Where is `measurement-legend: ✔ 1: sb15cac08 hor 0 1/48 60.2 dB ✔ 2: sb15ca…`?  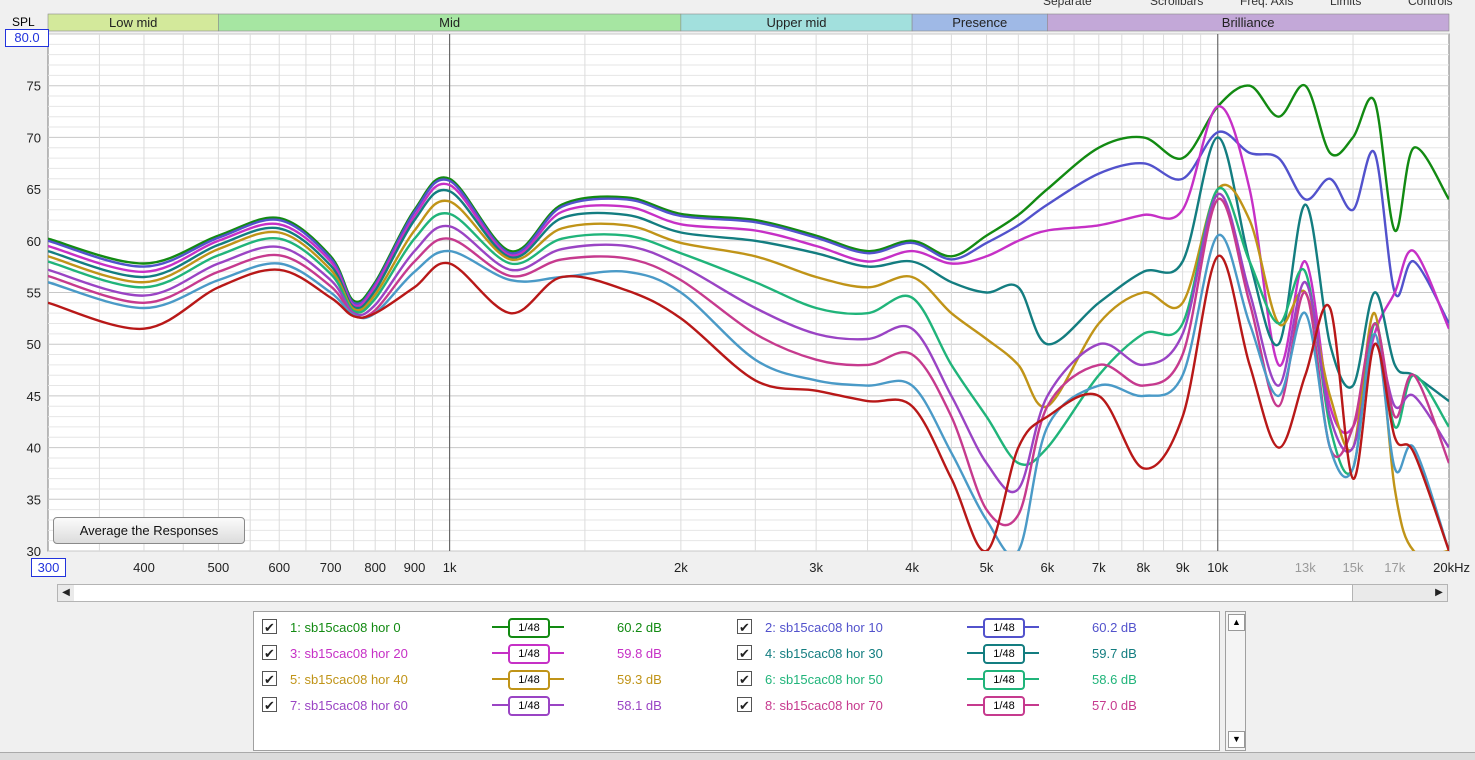 measurement-legend: ✔ 1: sb15cac08 hor 0 1/48 60.2 dB ✔ 2: sb15ca… is located at coordinates (736, 681).